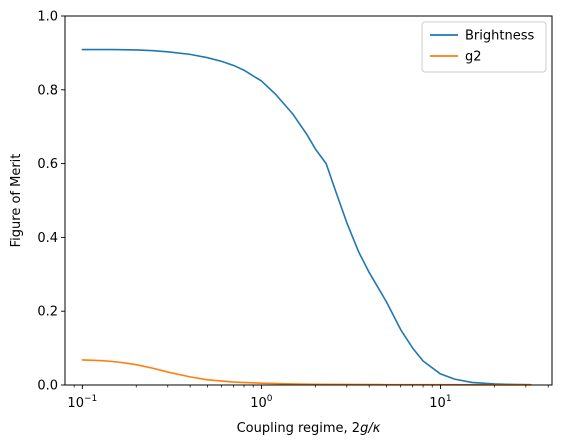 The image size is (567, 446). I want to click on legend-label-brightness: Brightness, so click(499, 36).